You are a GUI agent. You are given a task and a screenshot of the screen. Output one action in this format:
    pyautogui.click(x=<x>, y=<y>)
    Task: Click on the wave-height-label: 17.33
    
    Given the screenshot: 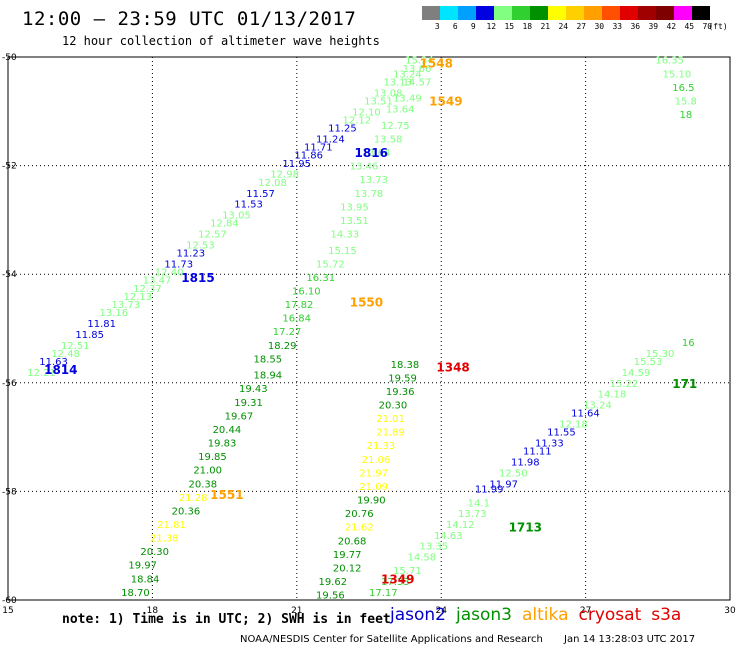 What is the action you would take?
    pyautogui.click(x=395, y=582)
    